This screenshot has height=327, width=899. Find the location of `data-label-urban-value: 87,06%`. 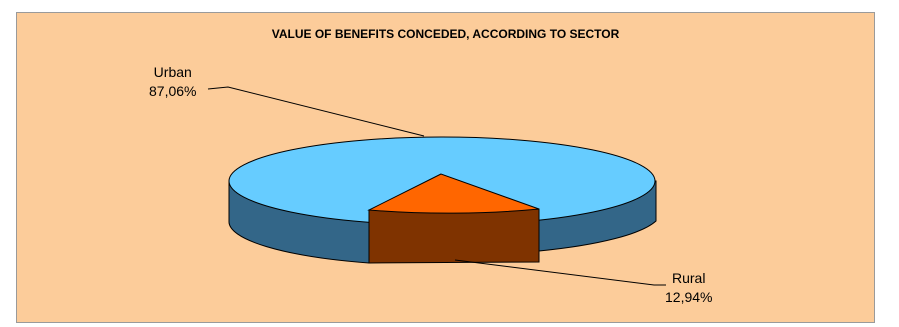

data-label-urban-value: 87,06% is located at coordinates (173, 91).